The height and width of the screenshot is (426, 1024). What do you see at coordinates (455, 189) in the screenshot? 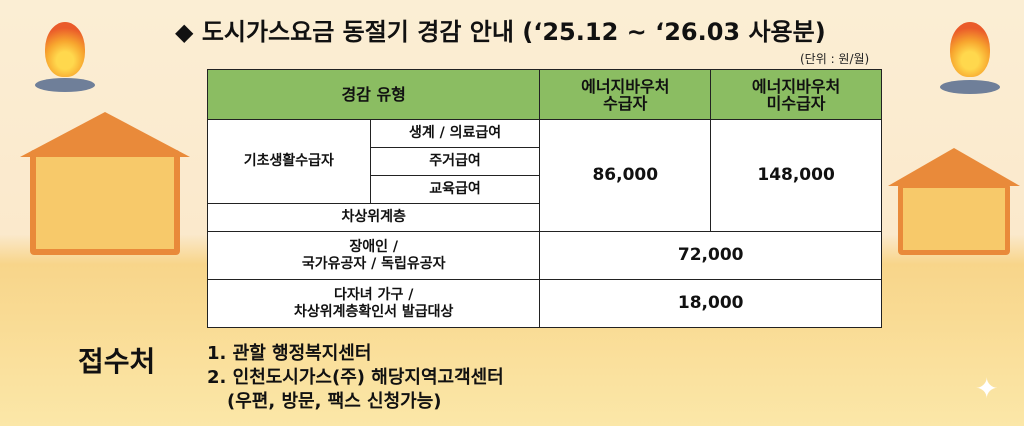
I see `subtype-education: 교육급여` at bounding box center [455, 189].